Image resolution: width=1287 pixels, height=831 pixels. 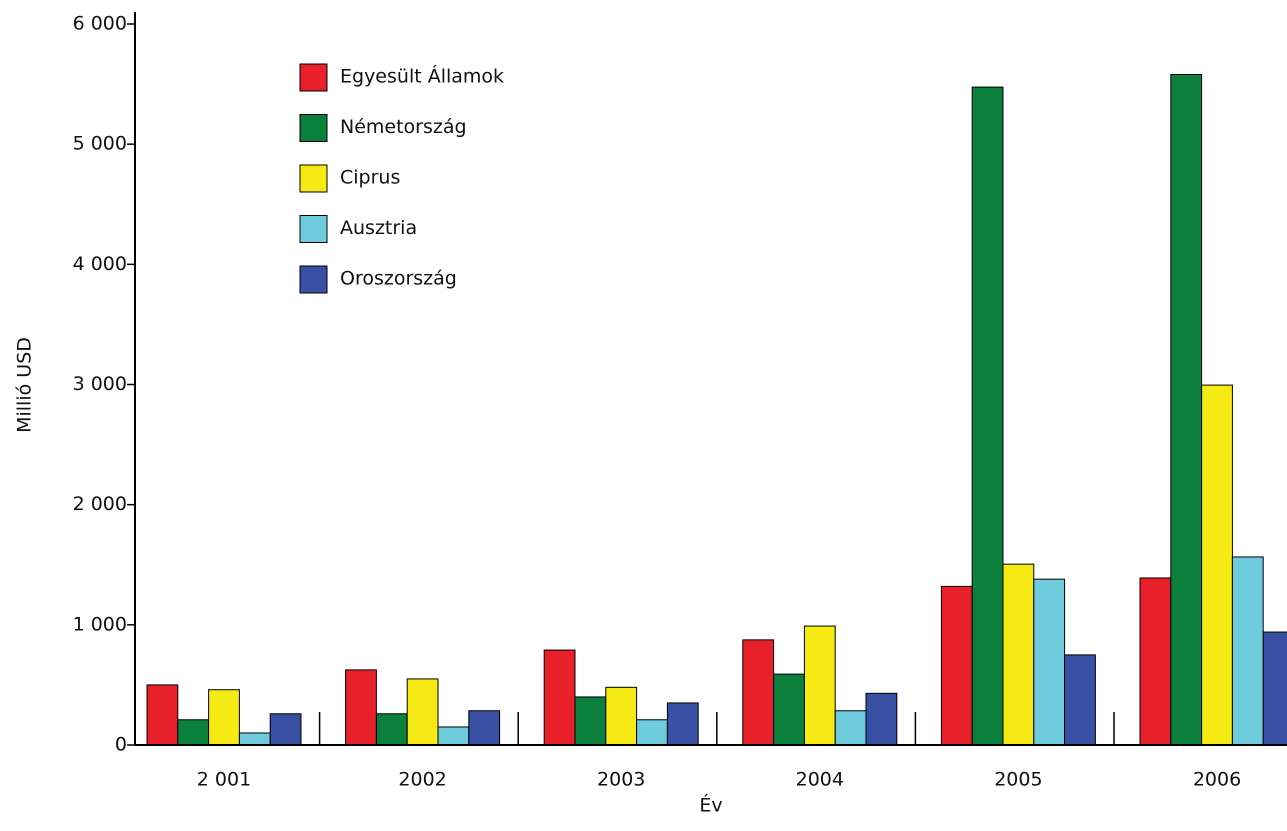 I want to click on x-tick-label: 2005, so click(x=1018, y=780).